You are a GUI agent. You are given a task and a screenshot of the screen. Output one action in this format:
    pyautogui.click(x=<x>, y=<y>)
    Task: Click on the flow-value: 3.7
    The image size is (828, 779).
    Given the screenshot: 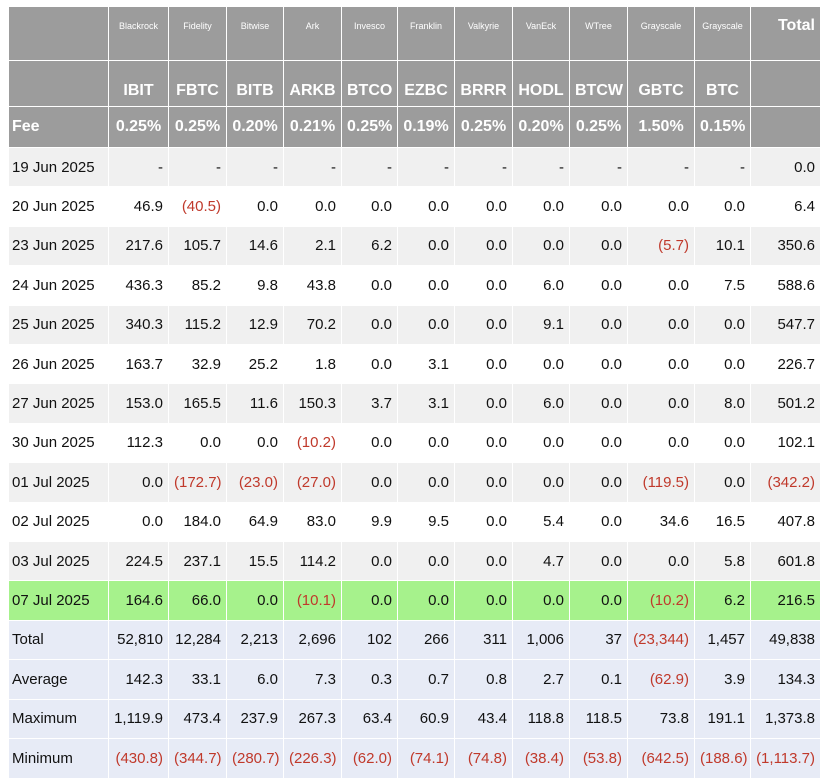 What is the action you would take?
    pyautogui.click(x=369, y=403)
    